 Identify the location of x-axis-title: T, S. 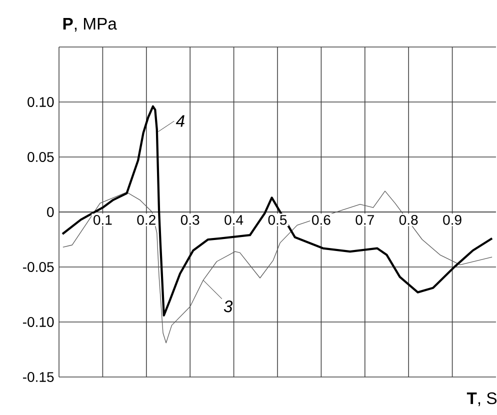
(481, 399).